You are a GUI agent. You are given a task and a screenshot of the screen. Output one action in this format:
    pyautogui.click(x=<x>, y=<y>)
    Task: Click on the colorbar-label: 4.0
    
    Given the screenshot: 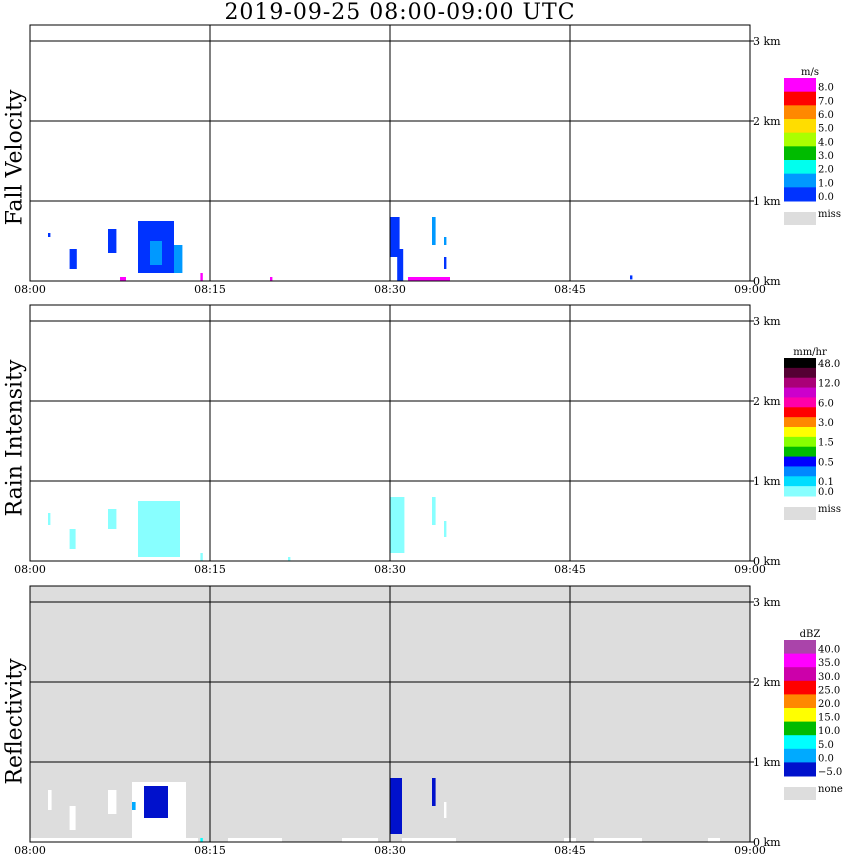 What is the action you would take?
    pyautogui.click(x=826, y=142)
    